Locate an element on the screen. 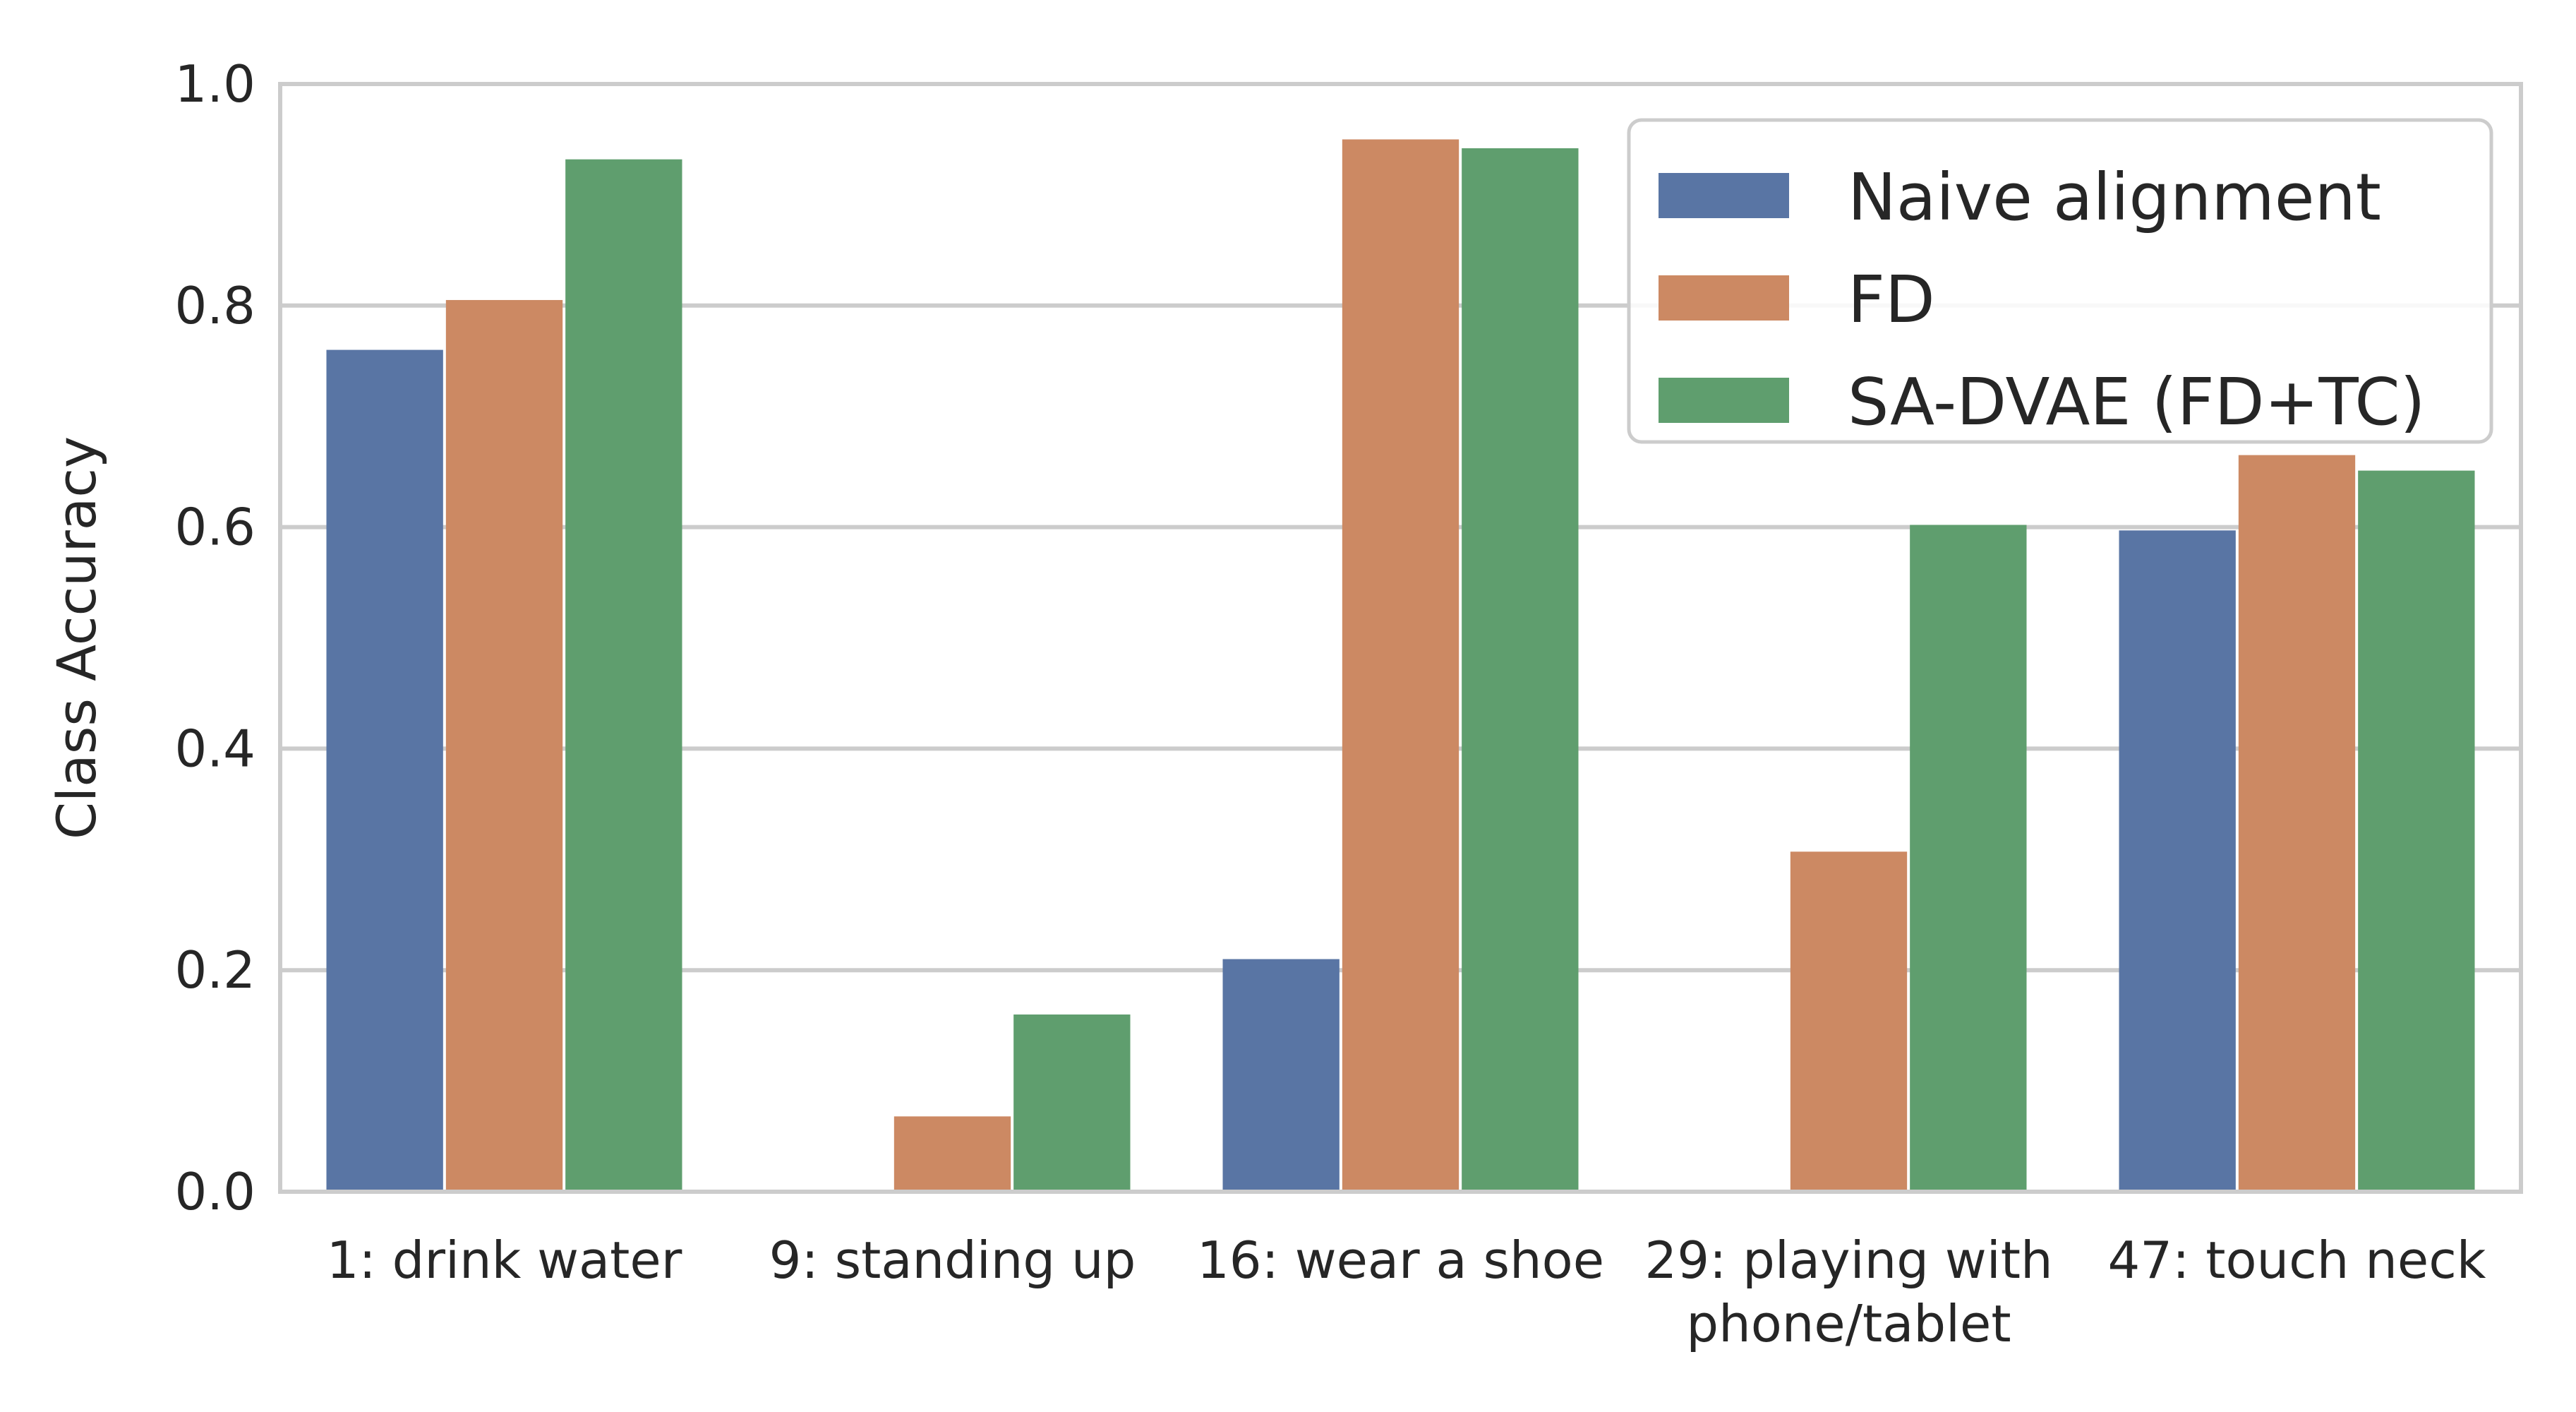  y-tick-label: 0.8 is located at coordinates (214, 305).